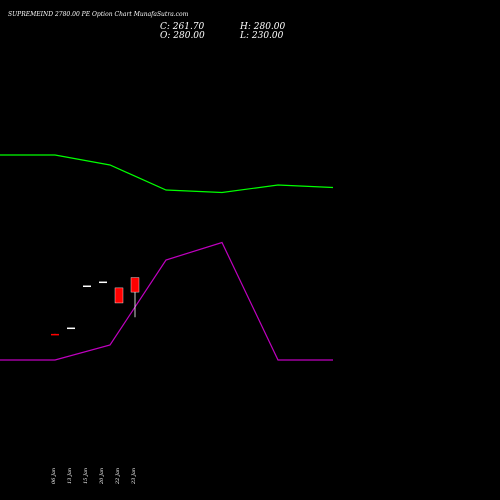 The image size is (500, 500). I want to click on low-value: L: 230.00, so click(261, 36).